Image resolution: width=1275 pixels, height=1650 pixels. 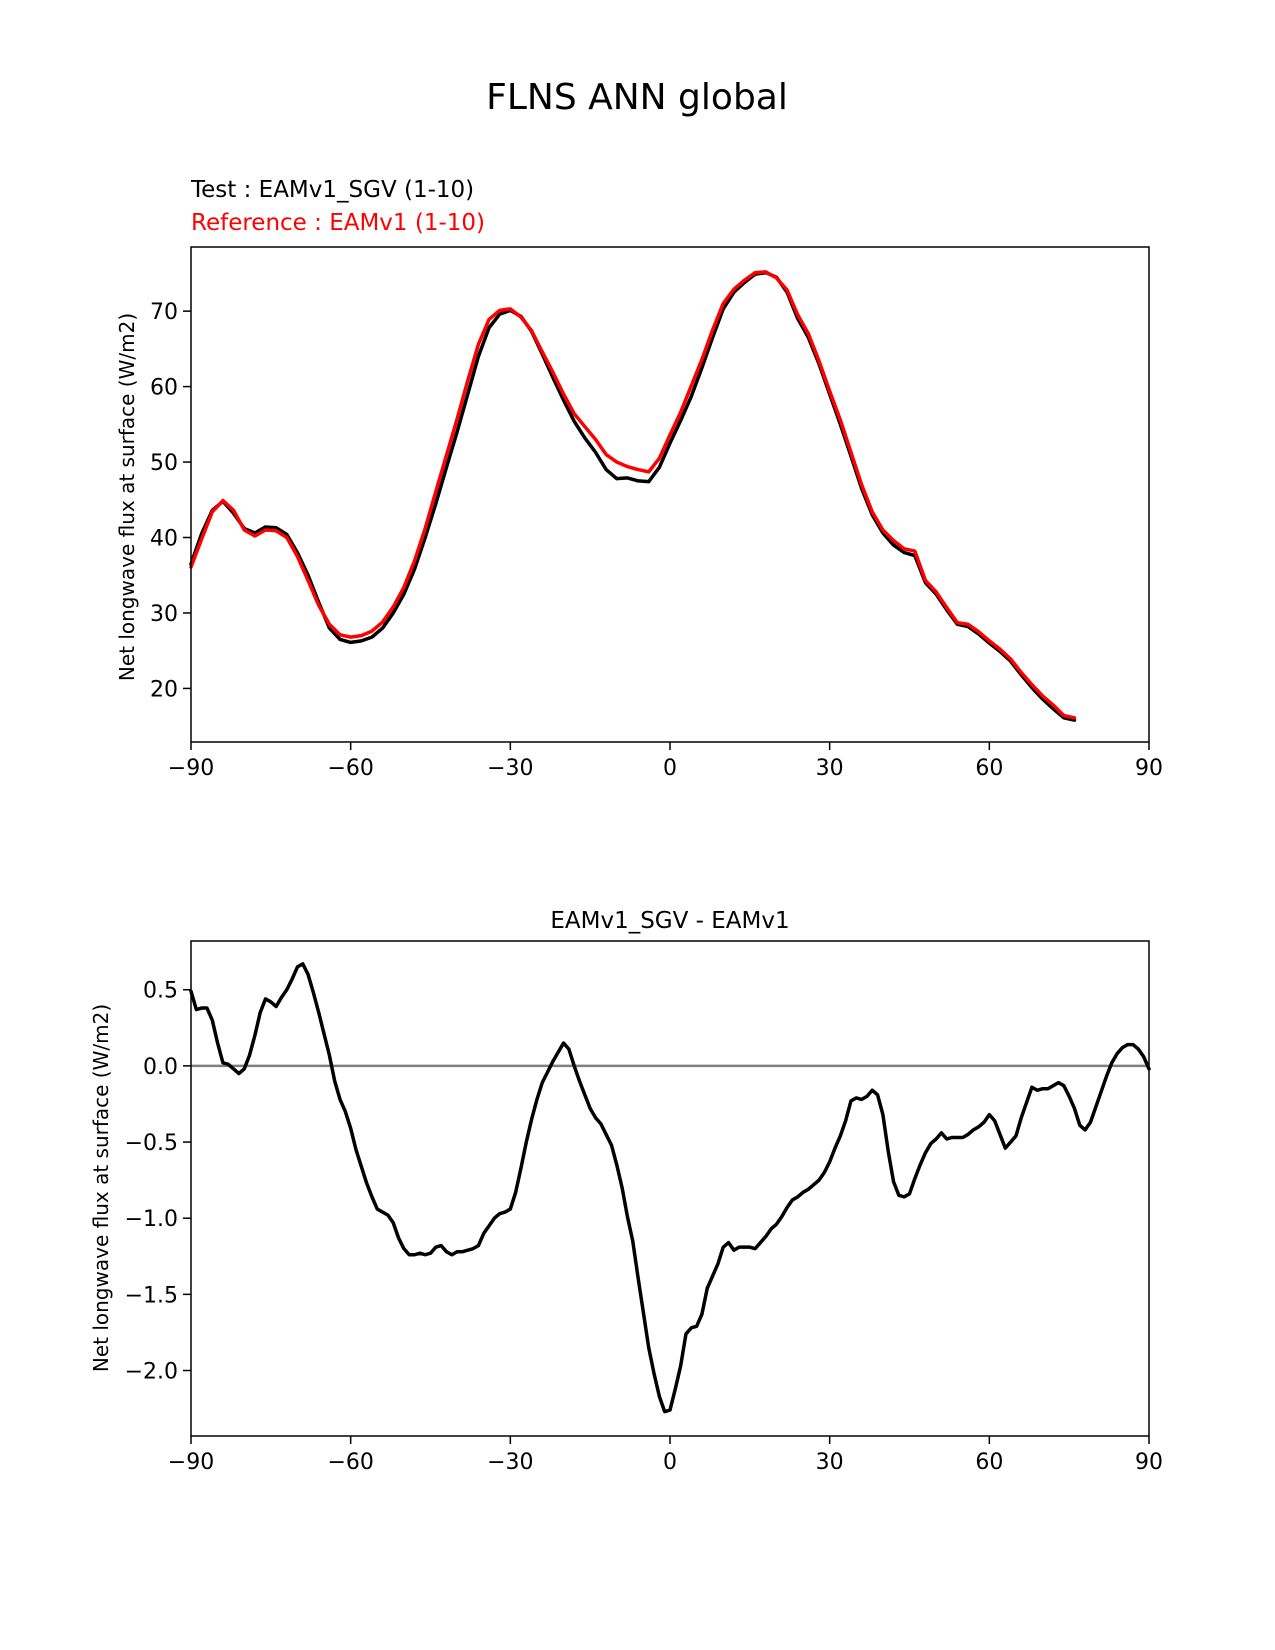 I want to click on top-y-tick-label: 30, so click(x=164, y=614).